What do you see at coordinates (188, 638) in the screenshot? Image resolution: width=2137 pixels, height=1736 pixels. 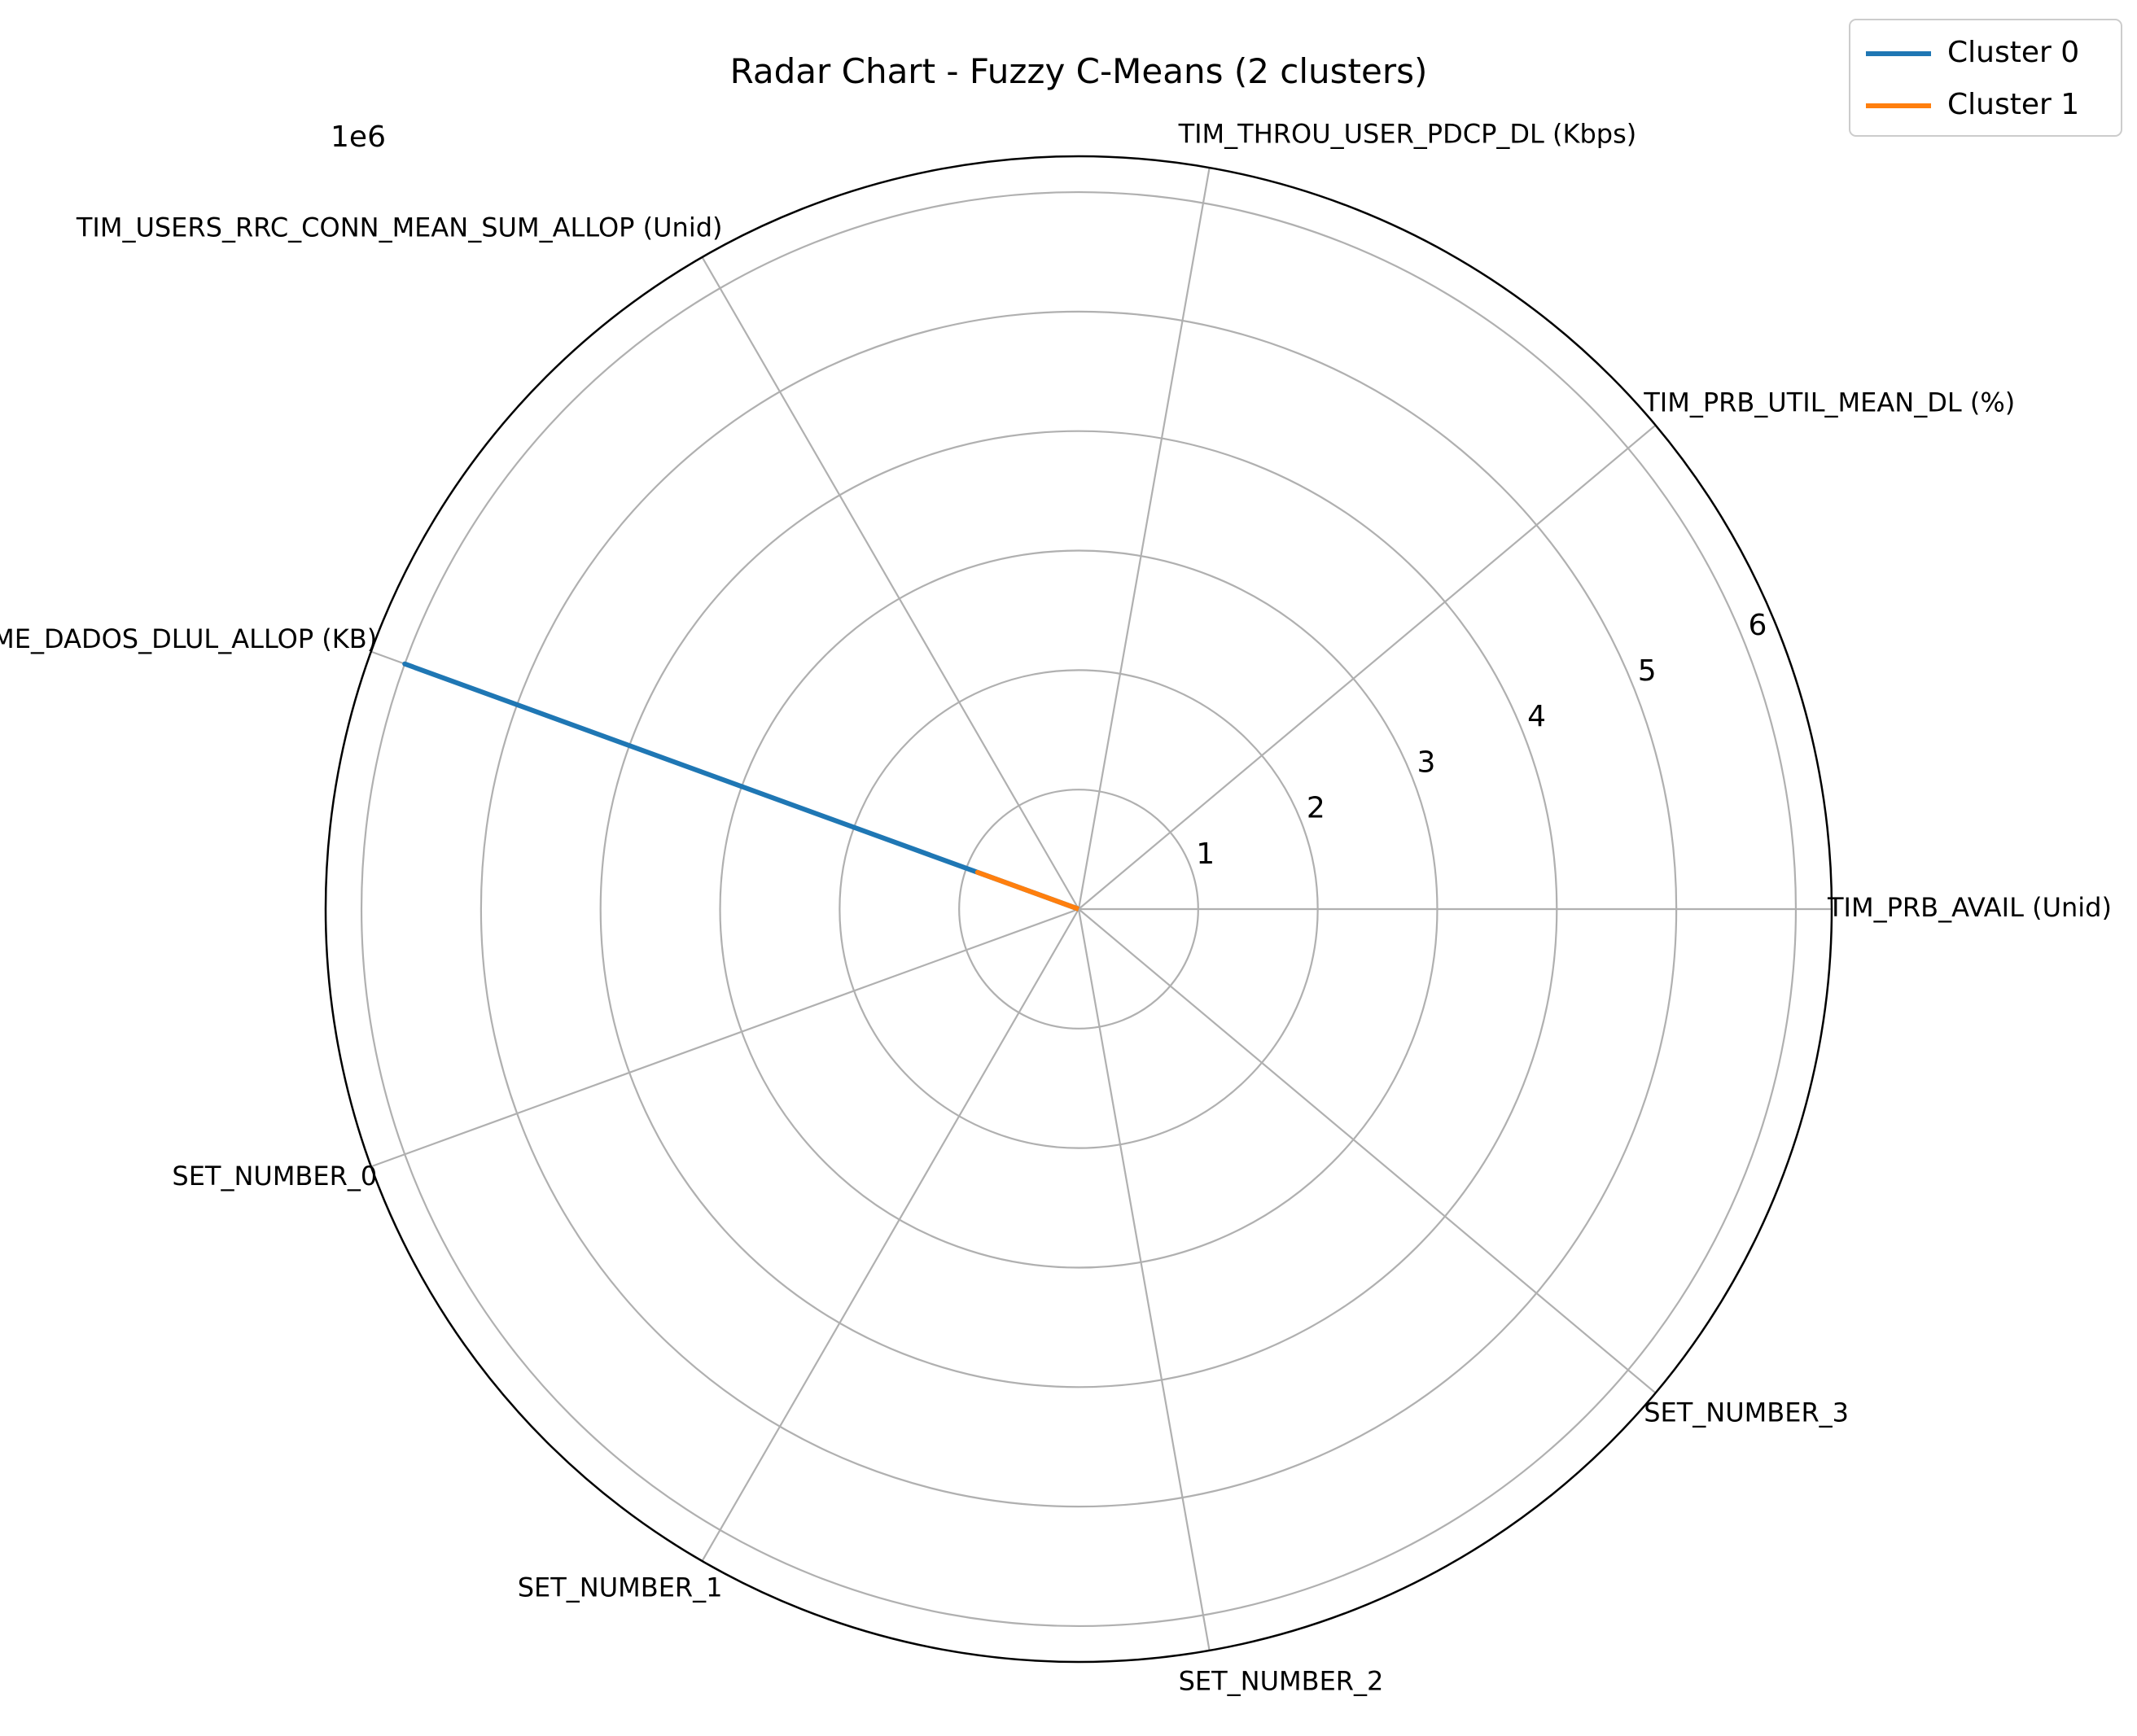 I see `category-label: TIM_VOLUME_DADOS_DLUL_ALLOP (KB)` at bounding box center [188, 638].